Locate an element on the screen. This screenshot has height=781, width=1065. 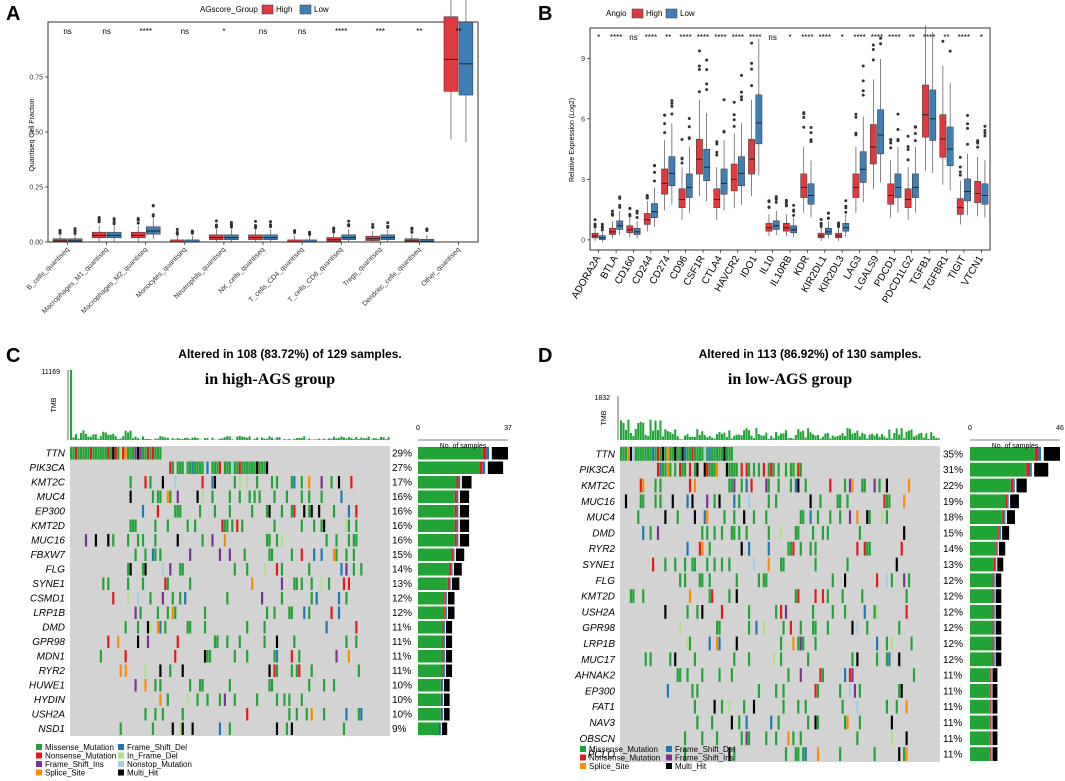
plot-frame is located at coordinates (263, 132).